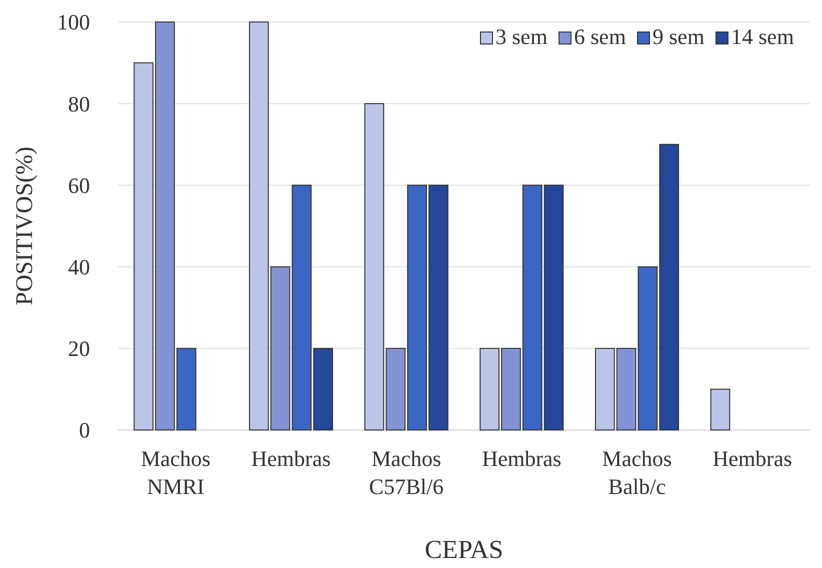  What do you see at coordinates (79, 103) in the screenshot?
I see `y-tick-label: 80` at bounding box center [79, 103].